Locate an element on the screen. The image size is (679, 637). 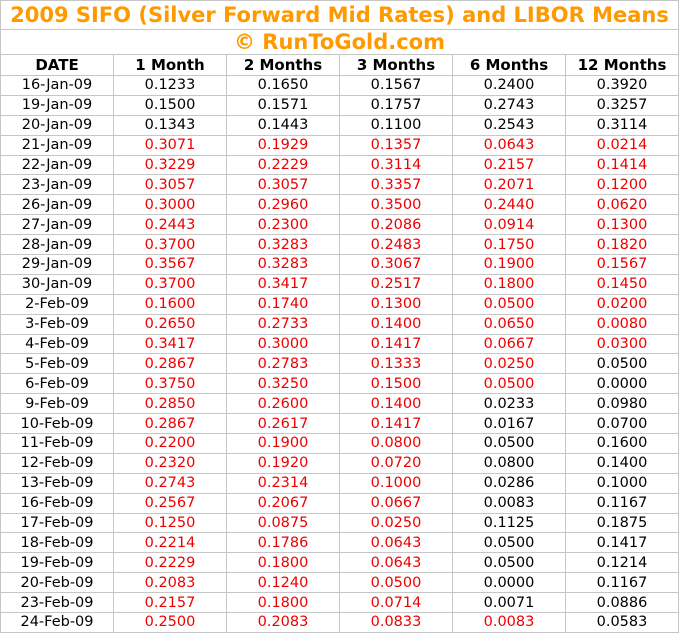
rate-cell-1-month: 0.3750 is located at coordinates (170, 384).